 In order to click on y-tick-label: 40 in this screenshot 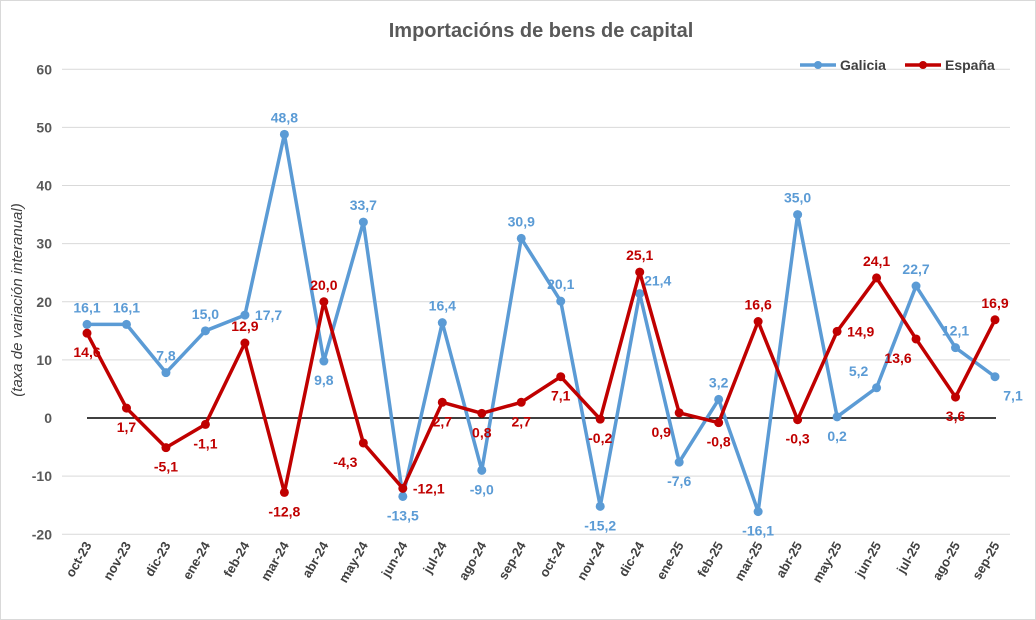, I will do `click(44, 186)`.